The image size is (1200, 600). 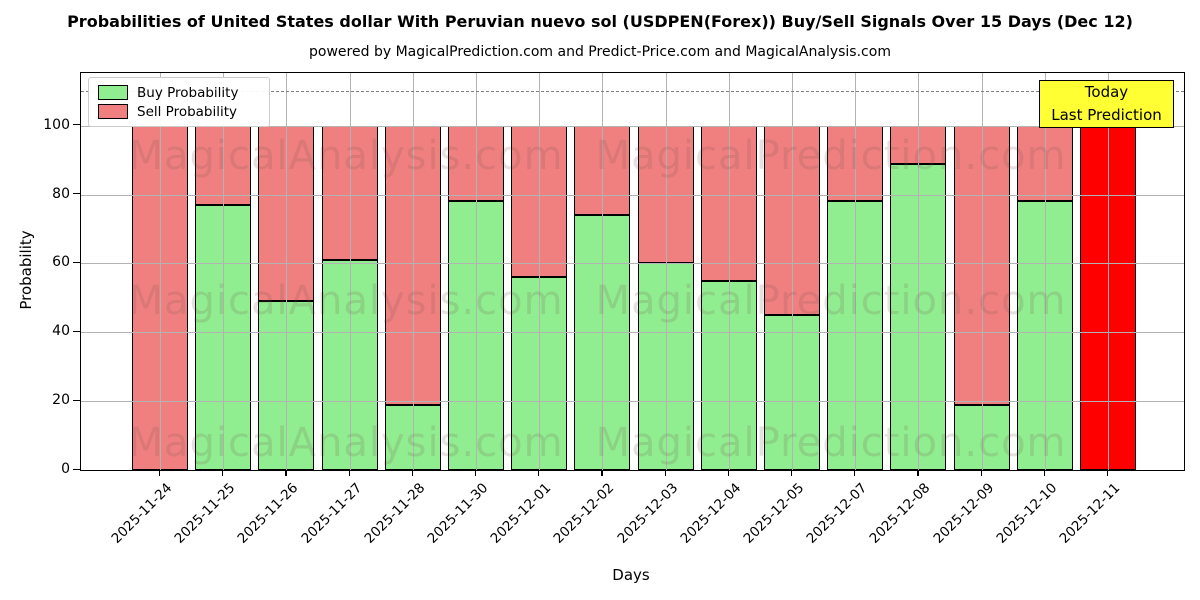 I want to click on today-annotation: Today Last Prediction, so click(x=1106, y=104).